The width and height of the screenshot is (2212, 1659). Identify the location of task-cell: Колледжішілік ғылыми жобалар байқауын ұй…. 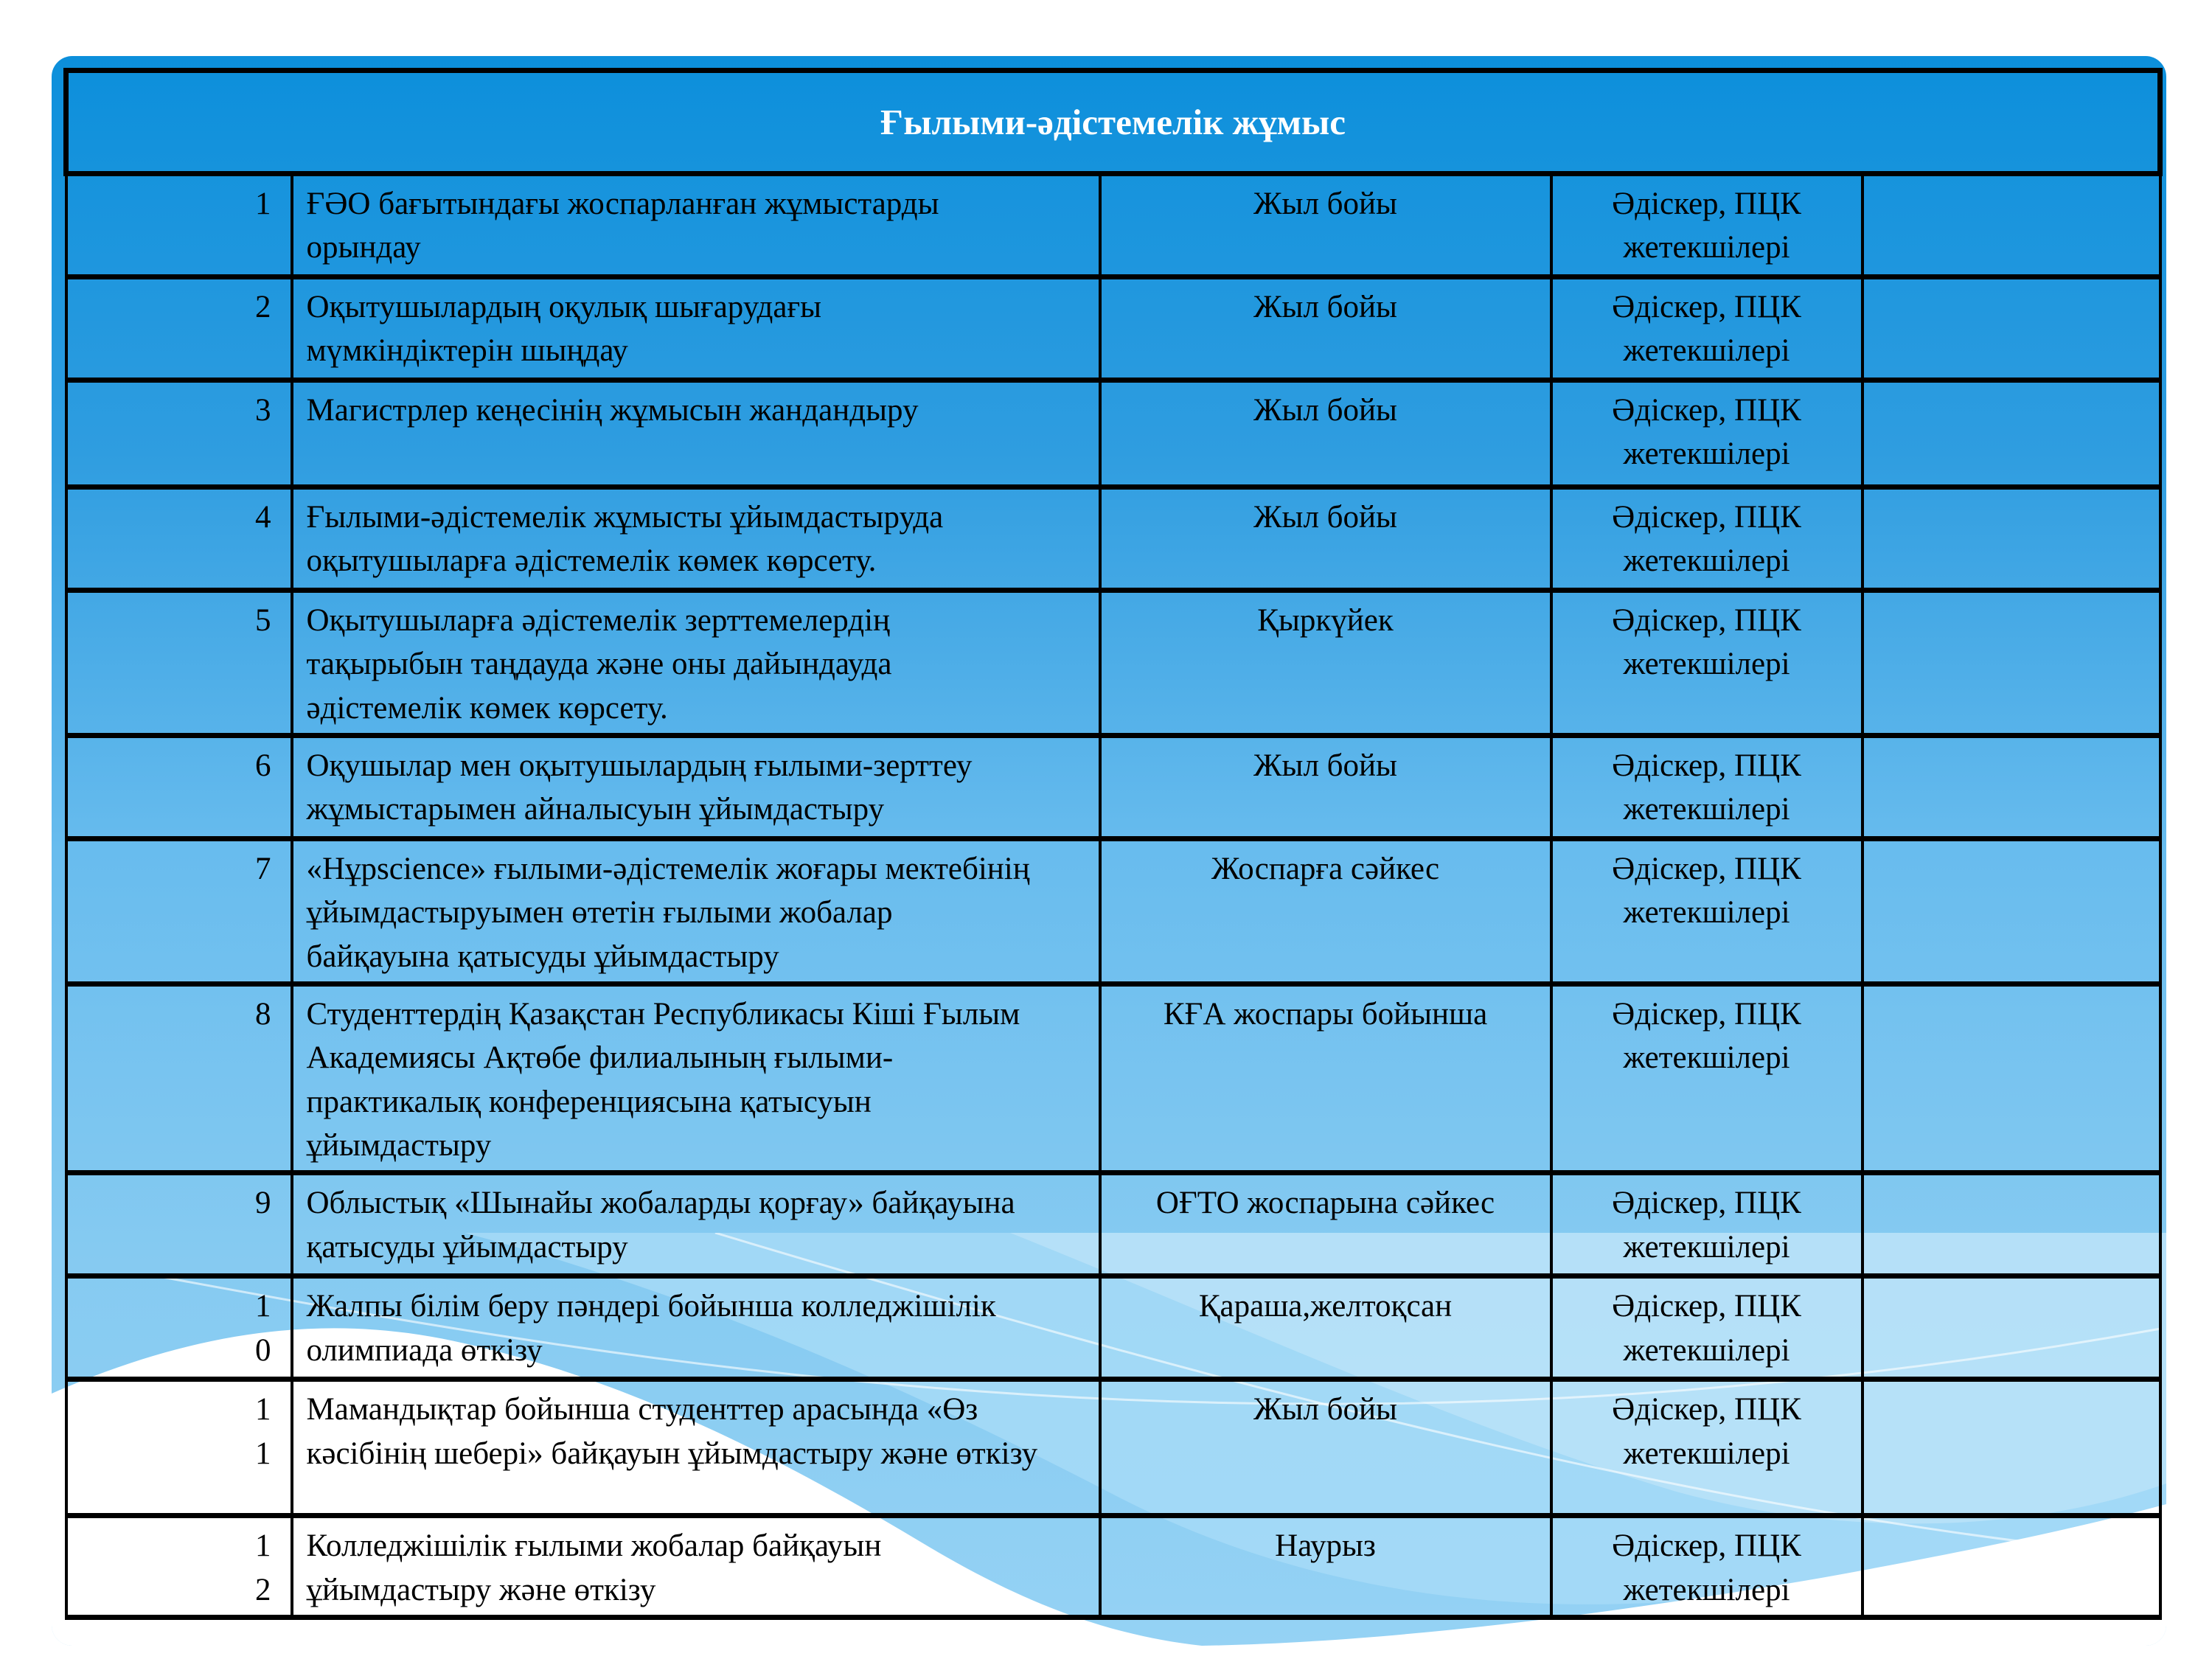
(696, 1566).